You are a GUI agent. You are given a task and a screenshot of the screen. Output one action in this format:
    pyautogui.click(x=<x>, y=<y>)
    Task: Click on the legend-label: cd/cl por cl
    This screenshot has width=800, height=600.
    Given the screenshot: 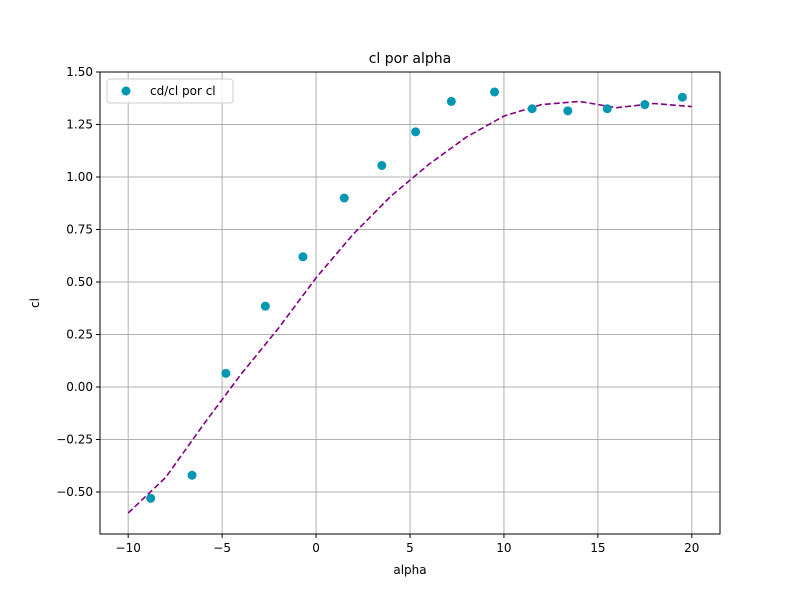 What is the action you would take?
    pyautogui.click(x=183, y=91)
    